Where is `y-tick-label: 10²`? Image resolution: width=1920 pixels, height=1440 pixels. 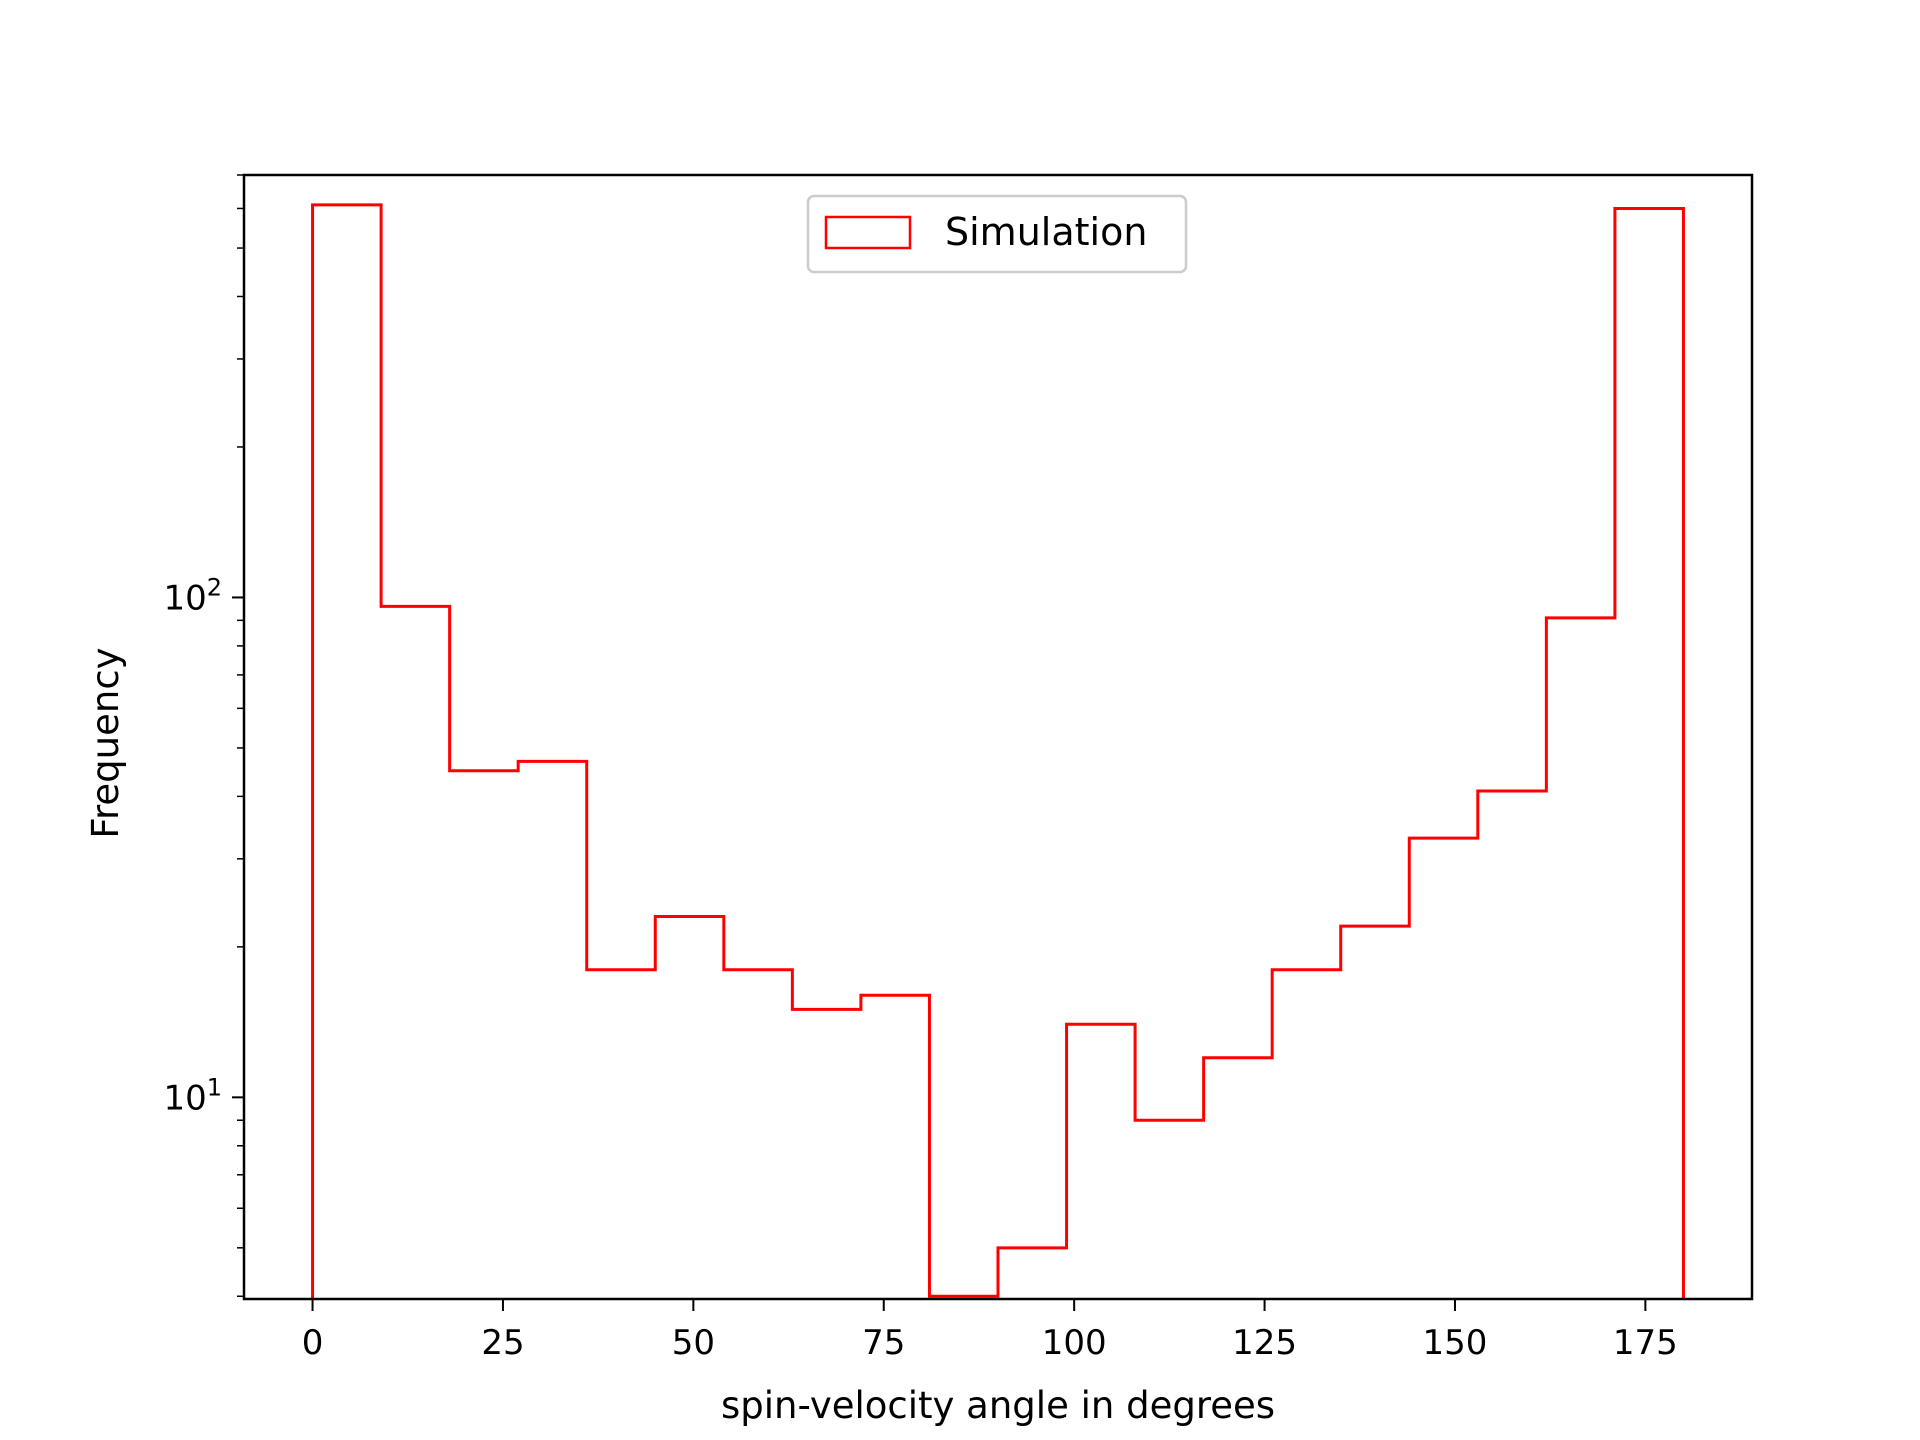 y-tick-label: 10² is located at coordinates (192, 595).